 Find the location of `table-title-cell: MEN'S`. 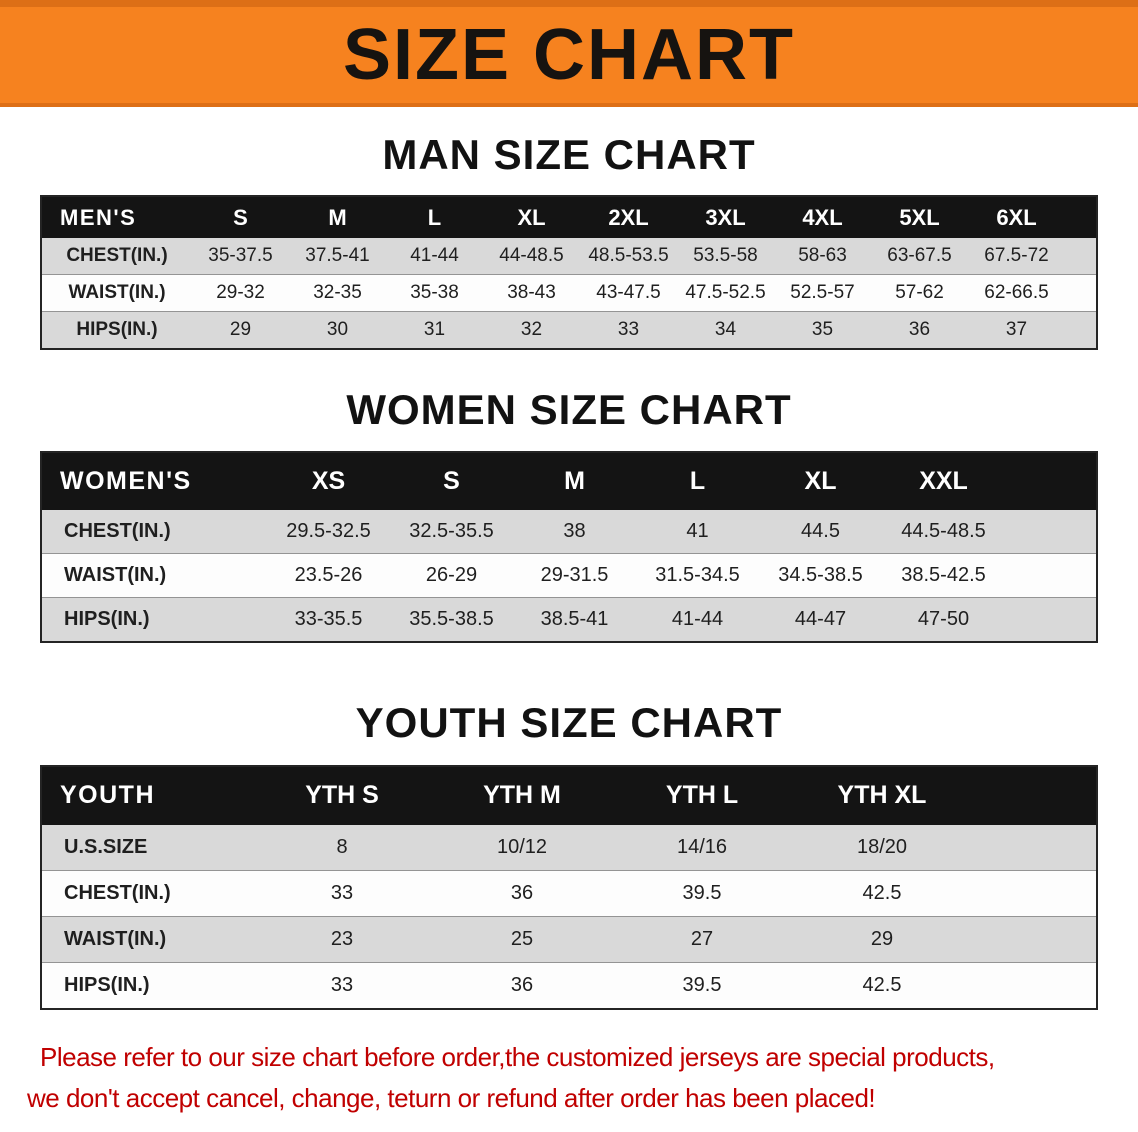

table-title-cell: MEN'S is located at coordinates (98, 217).